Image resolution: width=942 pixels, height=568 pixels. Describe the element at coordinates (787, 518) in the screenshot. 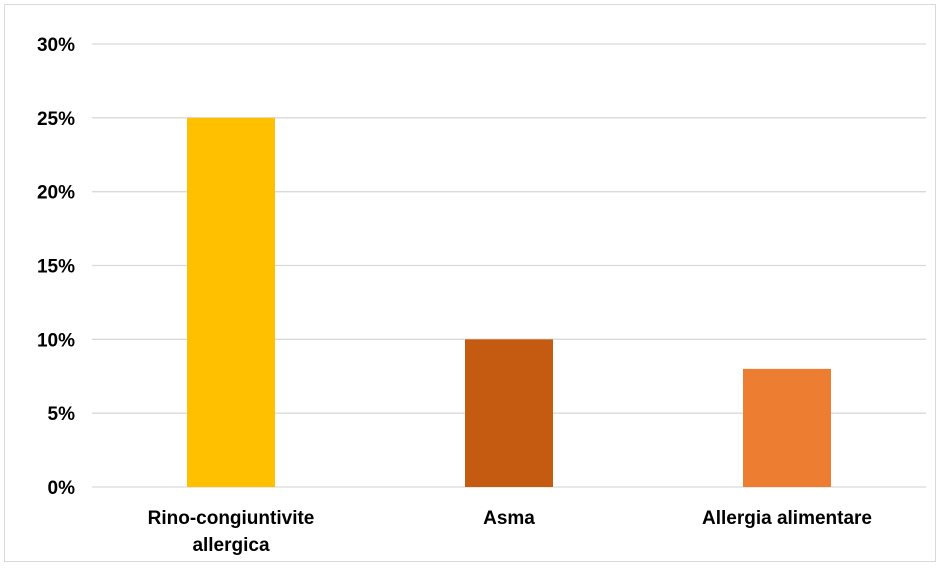

I see `x-tick-label: Allergia alimentare` at that location.